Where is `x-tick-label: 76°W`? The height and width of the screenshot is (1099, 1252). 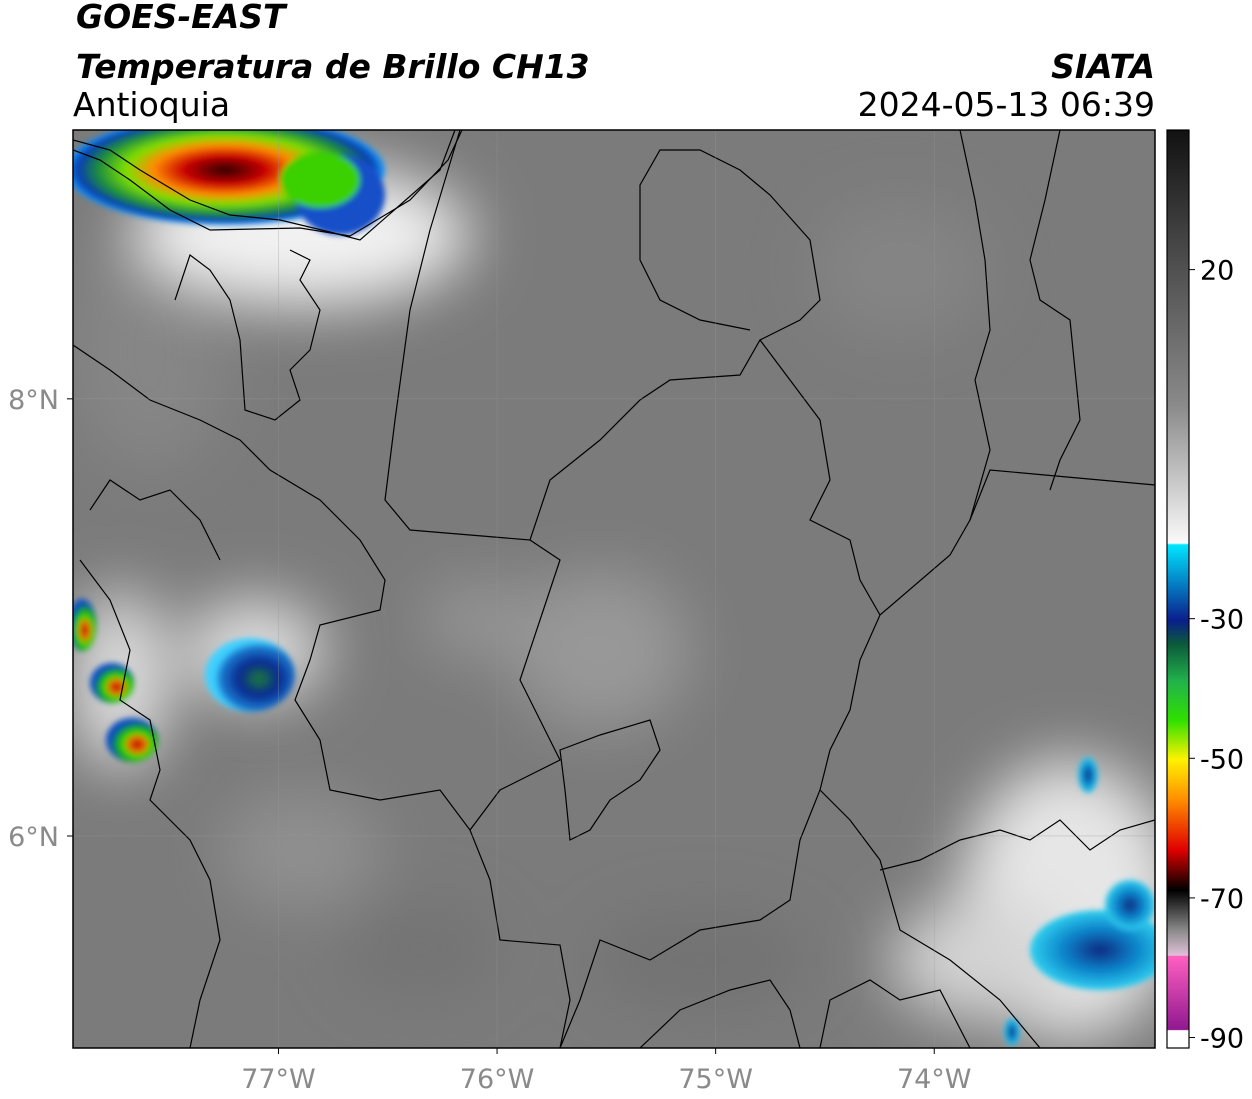
x-tick-label: 76°W is located at coordinates (497, 1079).